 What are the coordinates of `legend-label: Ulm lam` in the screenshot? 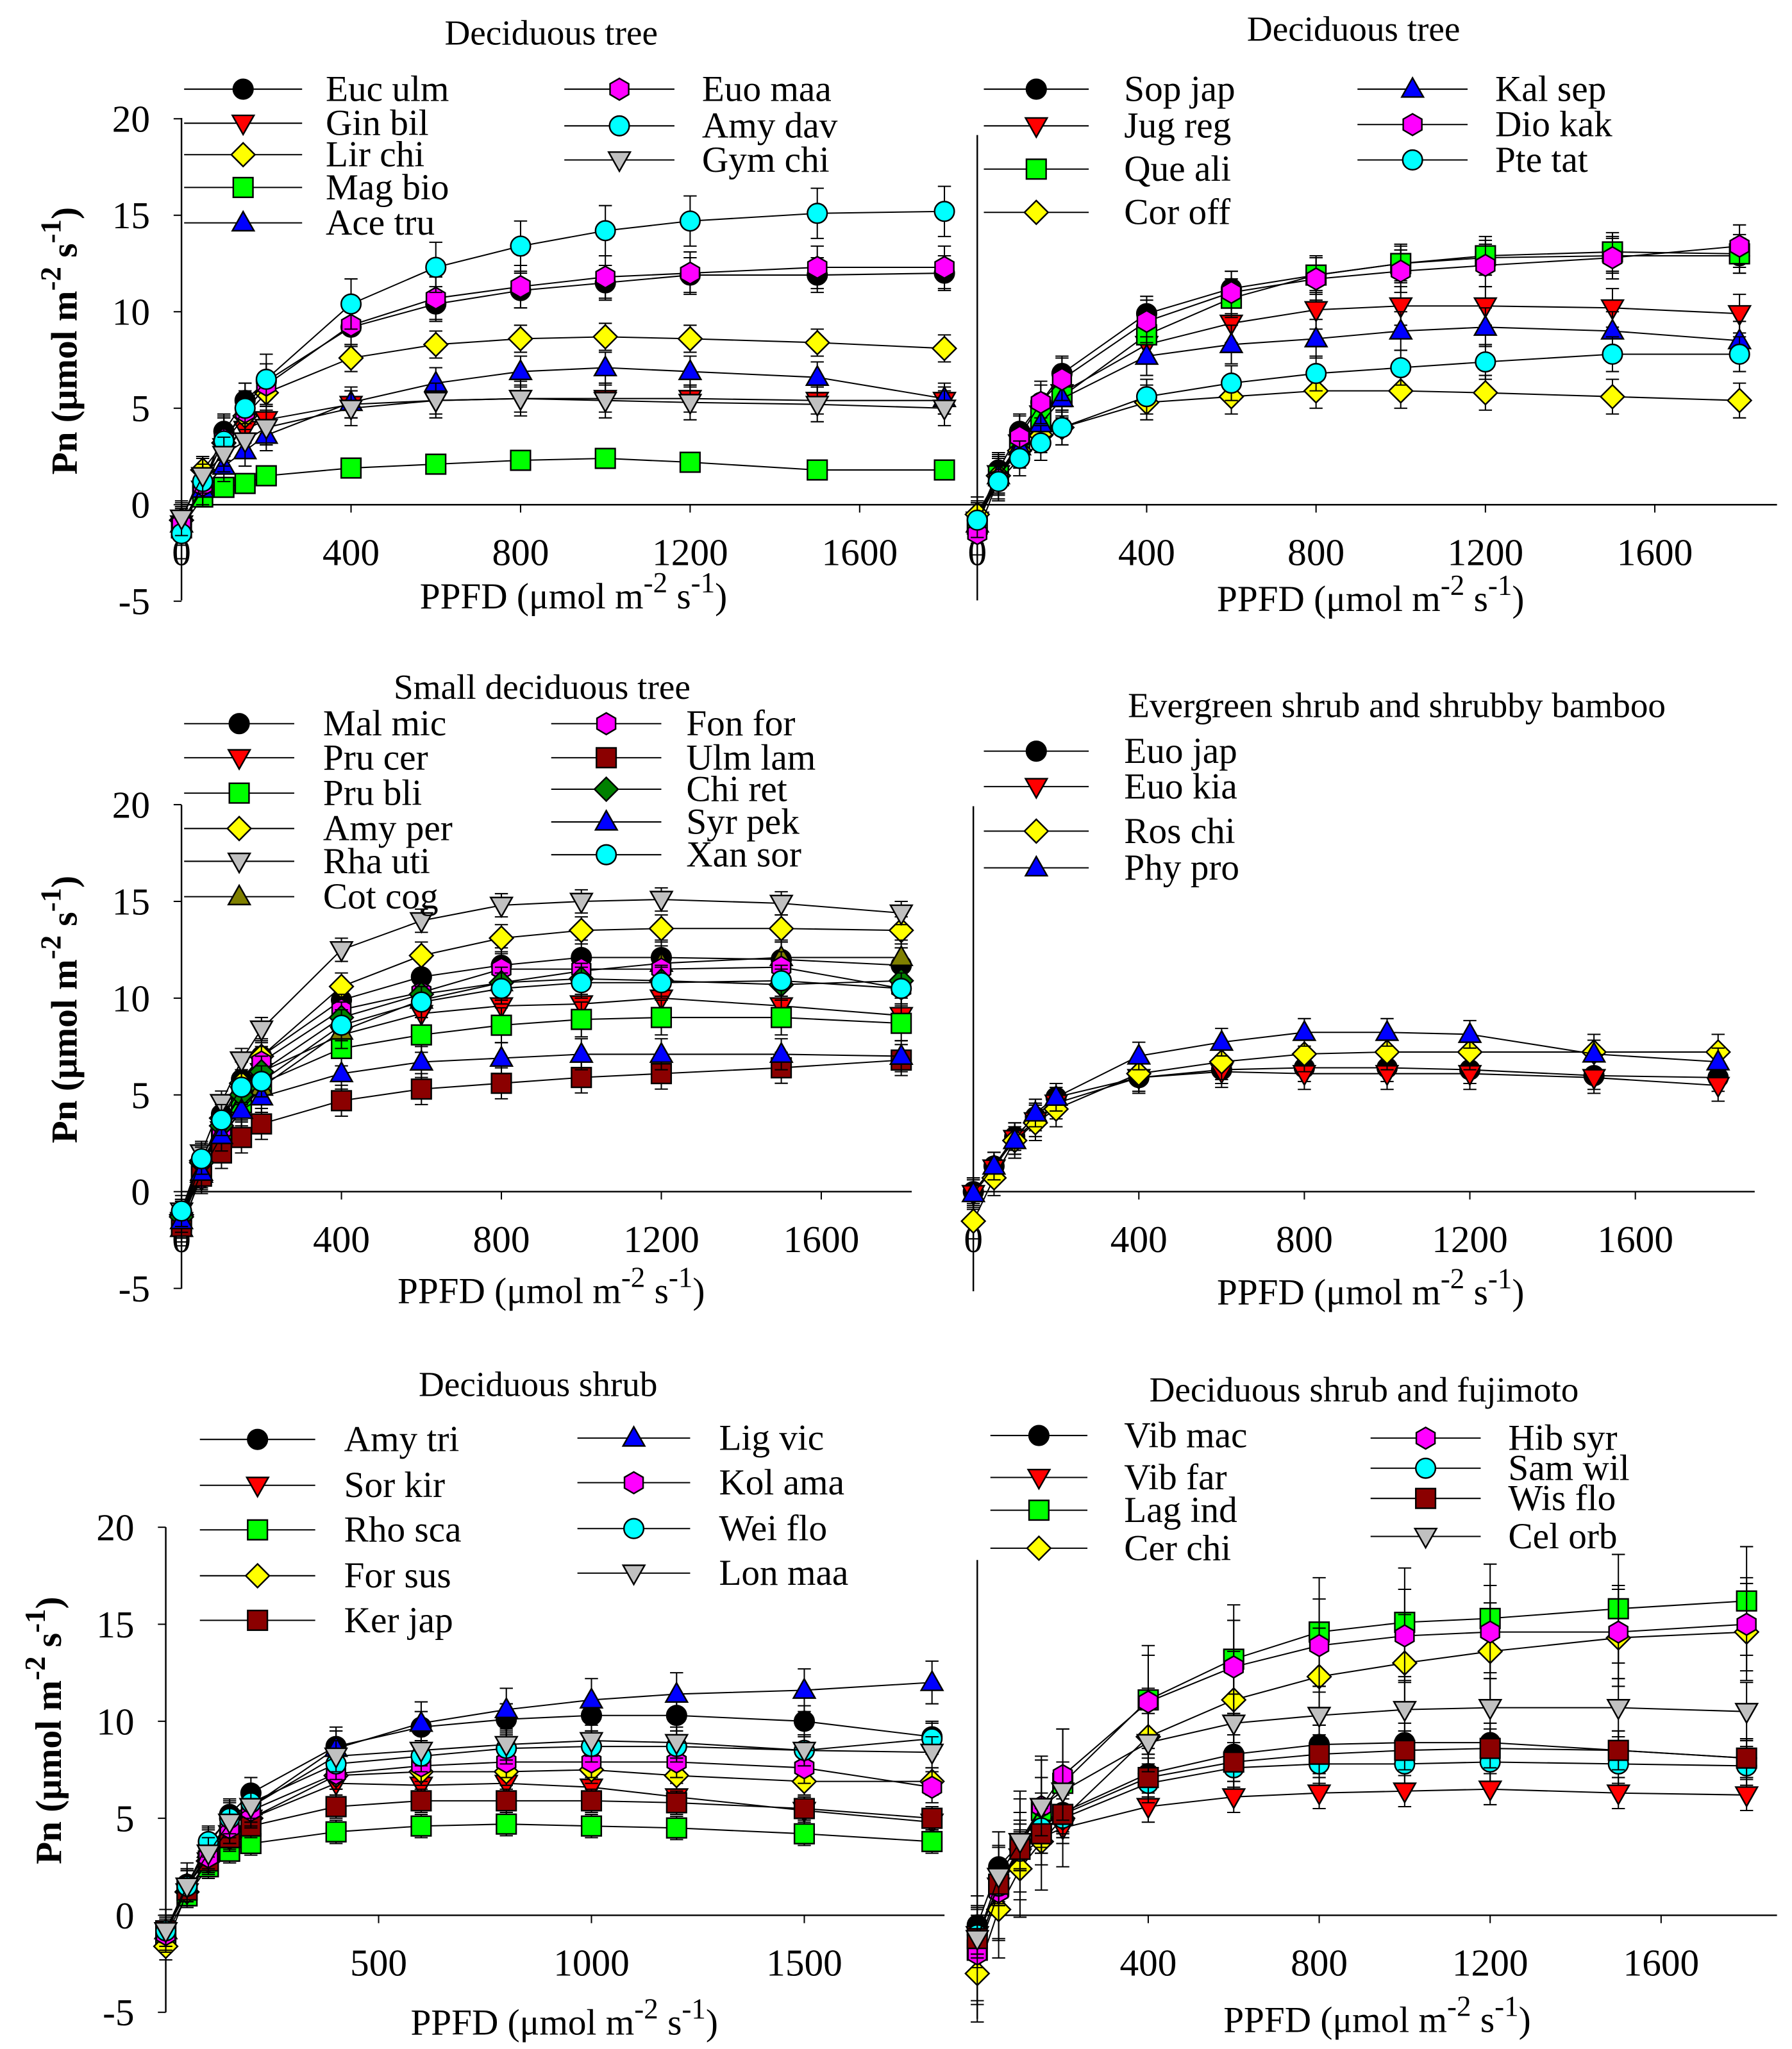 It's located at (751, 757).